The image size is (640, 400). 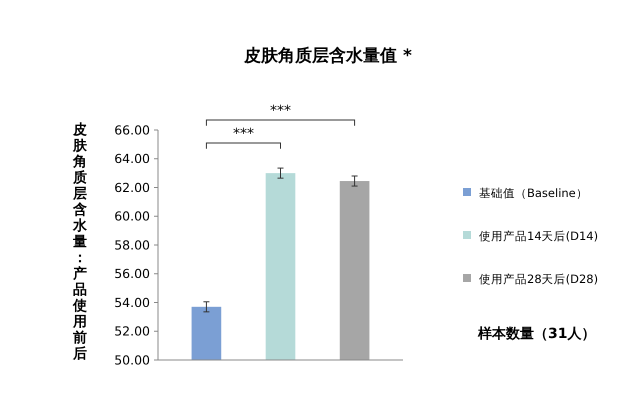 What do you see at coordinates (132, 187) in the screenshot?
I see `y-tick-label: 62.00` at bounding box center [132, 187].